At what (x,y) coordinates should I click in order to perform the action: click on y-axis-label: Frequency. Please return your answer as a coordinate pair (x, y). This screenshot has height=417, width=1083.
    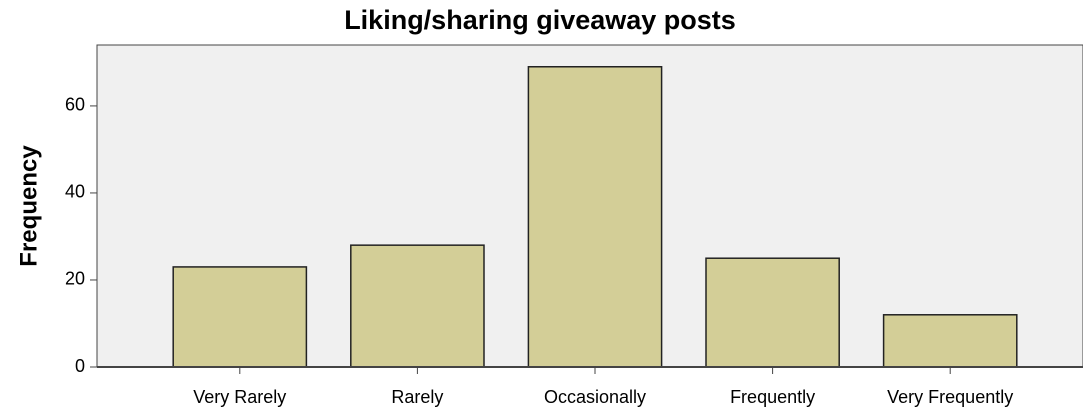
    Looking at the image, I should click on (28, 206).